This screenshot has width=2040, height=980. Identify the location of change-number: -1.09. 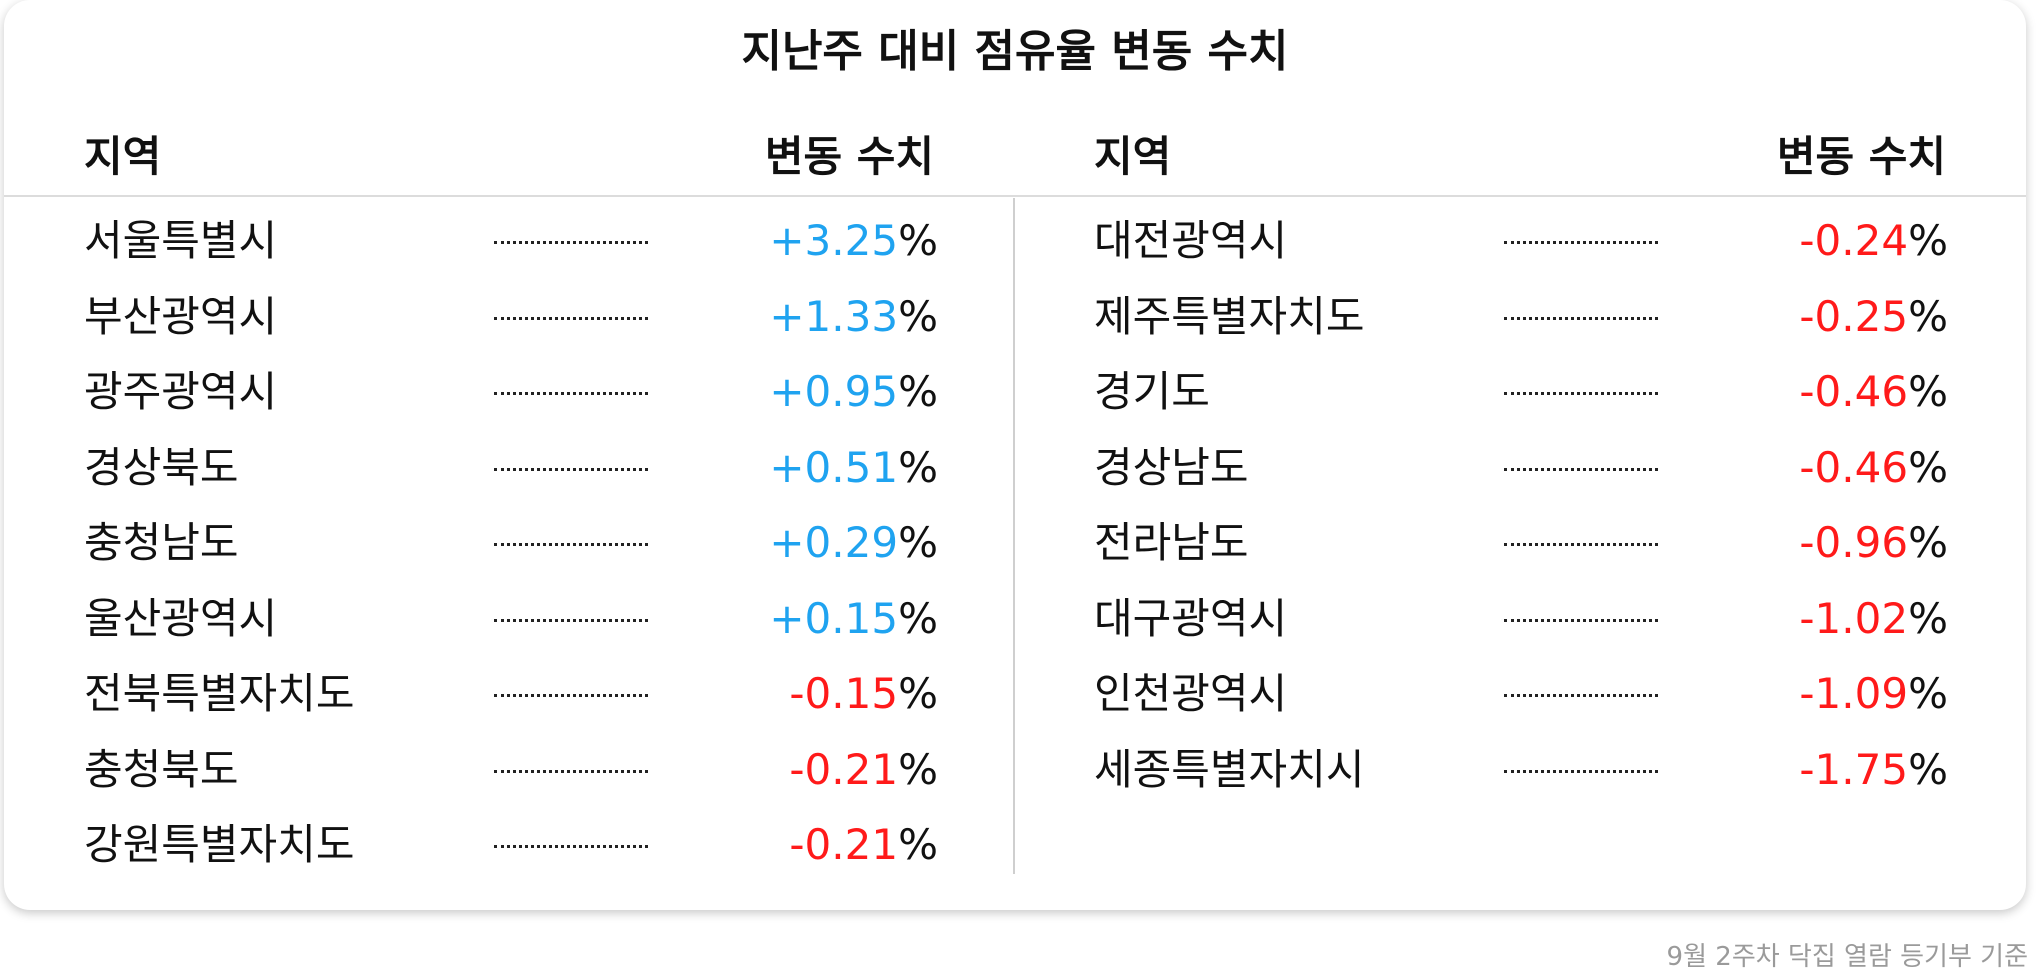
(1854, 693).